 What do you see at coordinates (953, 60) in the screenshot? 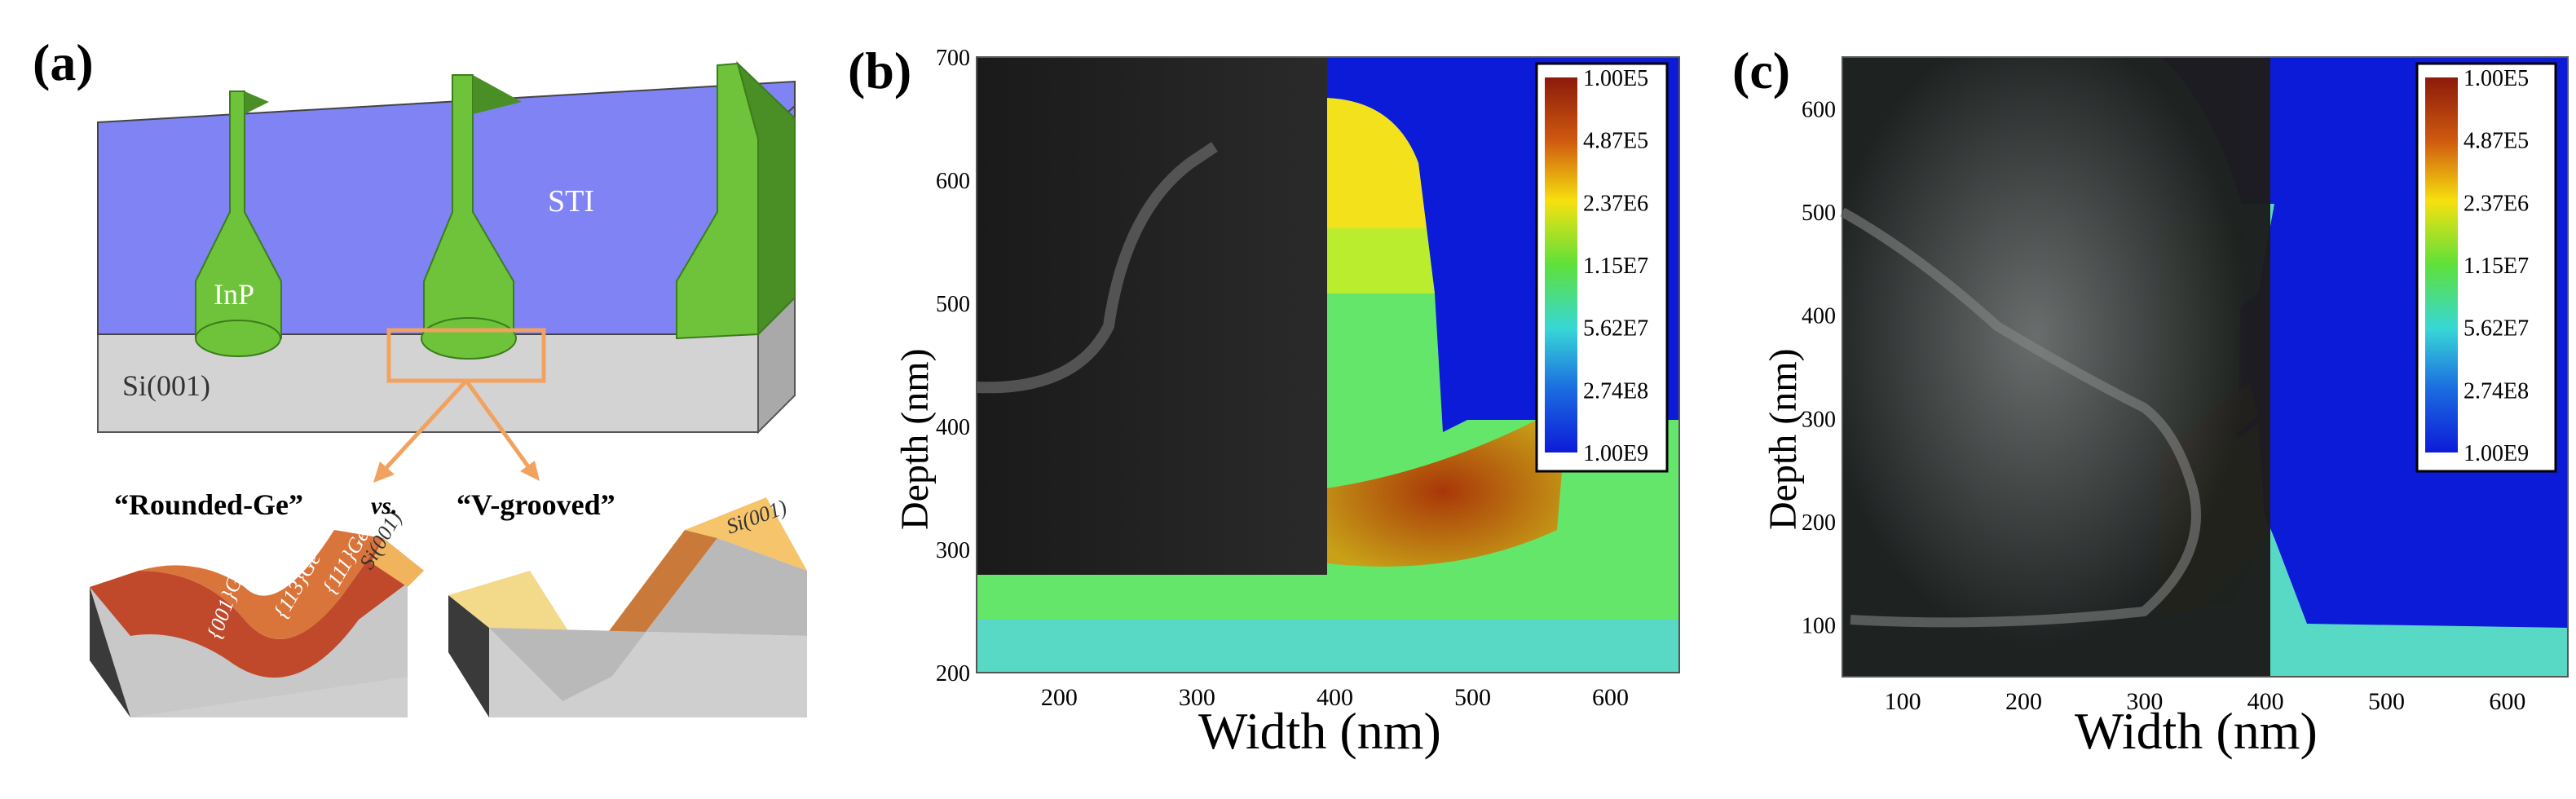
I see `y-tick-label-700: 700` at bounding box center [953, 60].